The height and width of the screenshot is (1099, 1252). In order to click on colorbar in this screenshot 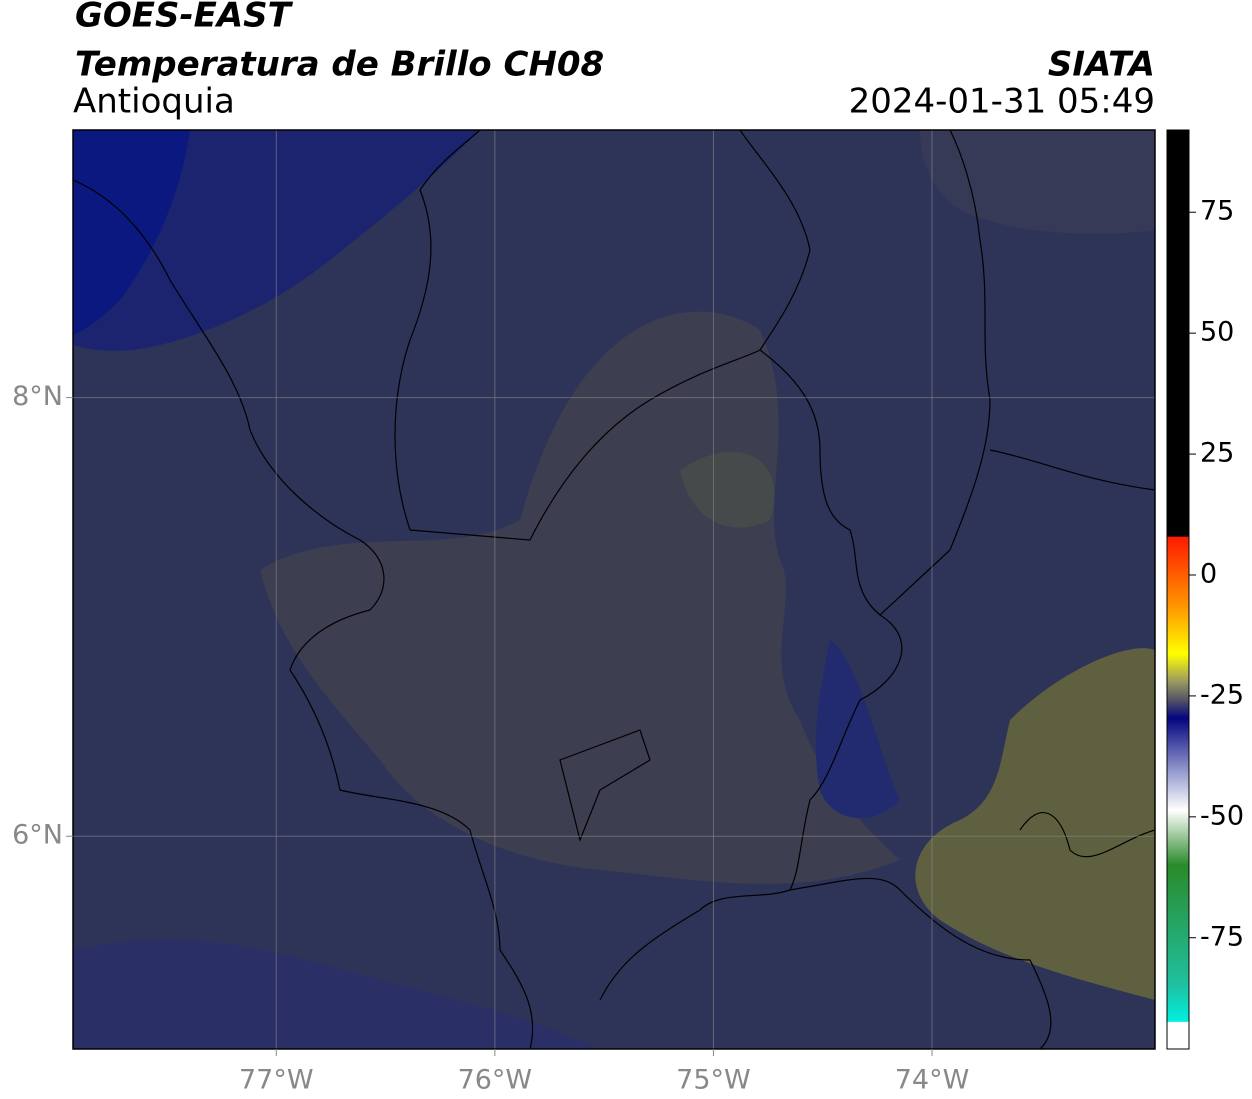, I will do `click(1178, 589)`.